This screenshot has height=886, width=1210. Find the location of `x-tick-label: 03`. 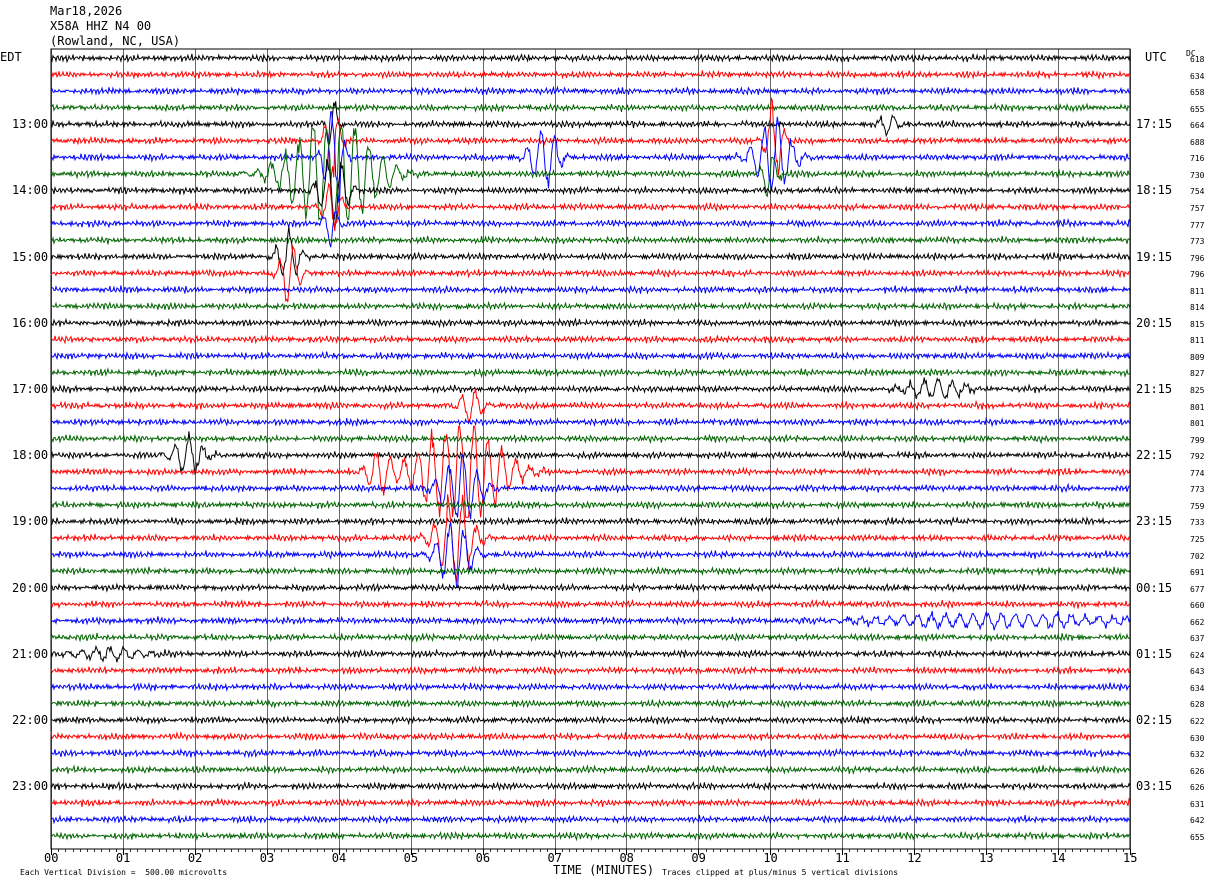

x-tick-label: 03 is located at coordinates (267, 858).